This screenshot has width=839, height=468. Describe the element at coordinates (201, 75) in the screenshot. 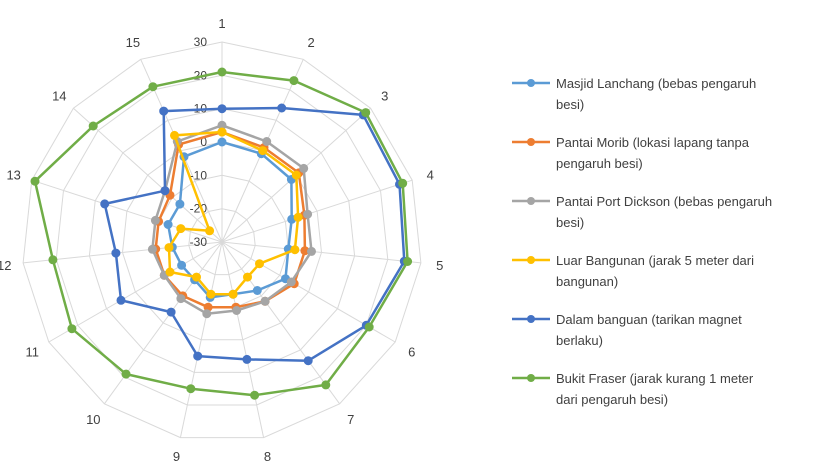

I see `tick-label: 20` at that location.